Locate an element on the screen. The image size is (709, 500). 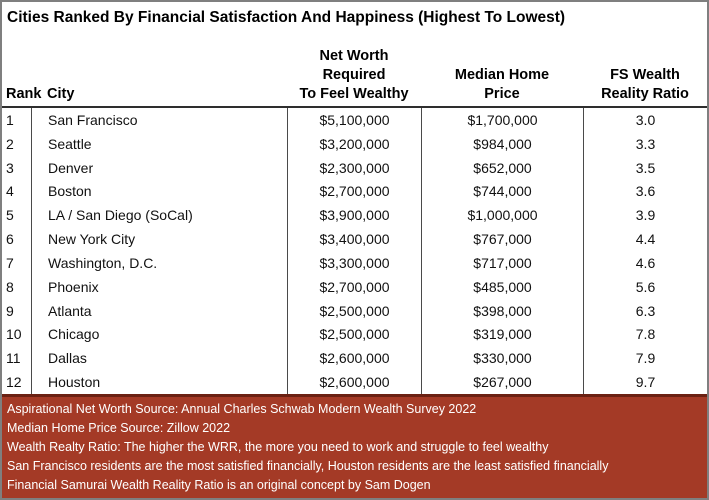
table-row: 8 Phoenix $2,700,000 $485,000 5.6 is located at coordinates (354, 286).